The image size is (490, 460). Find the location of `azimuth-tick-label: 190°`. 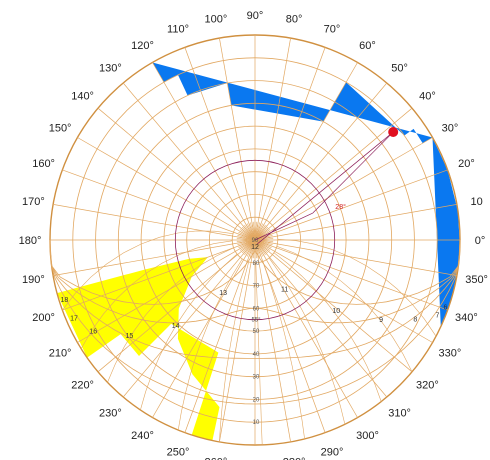

azimuth-tick-label: 190° is located at coordinates (33, 280).